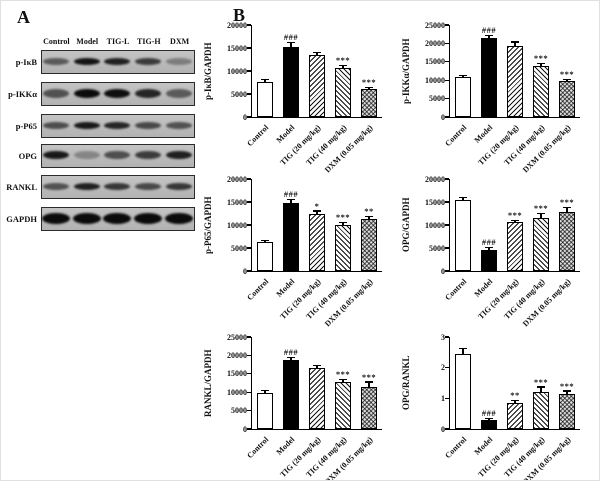 The height and width of the screenshot is (481, 600). I want to click on blot-strip-rankl, so click(118, 187).